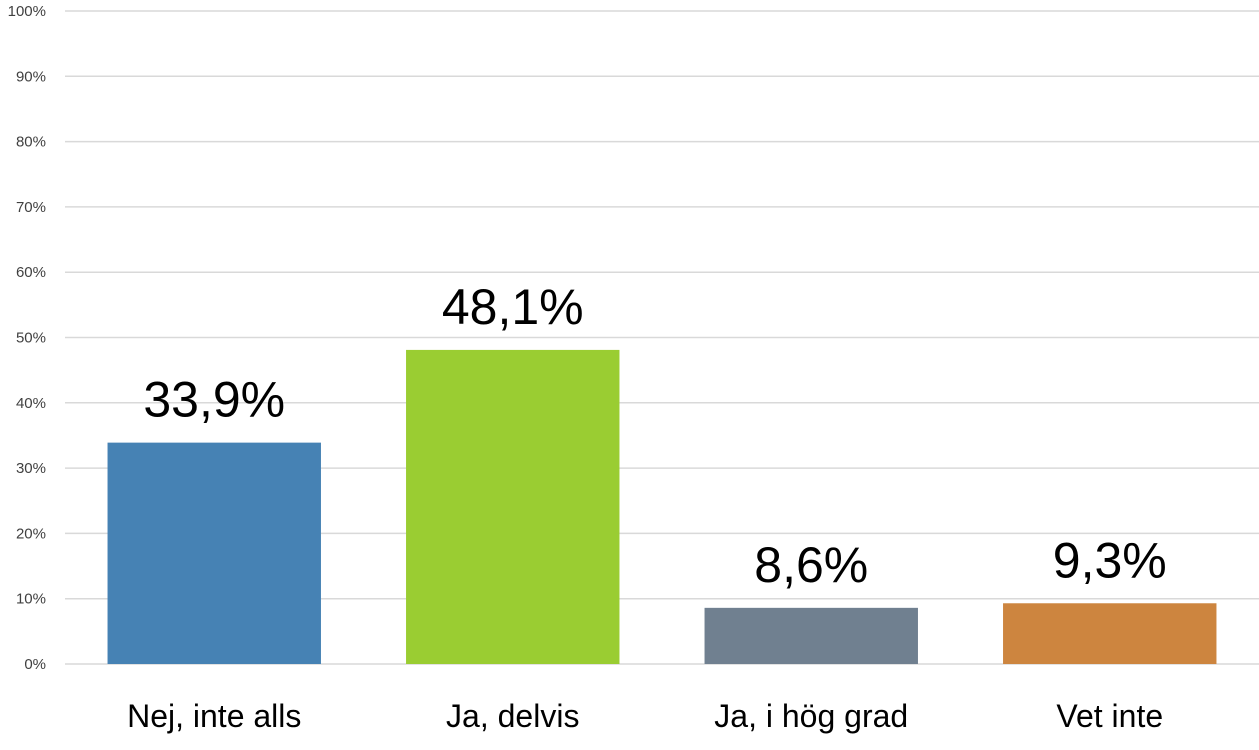 Image resolution: width=1259 pixels, height=750 pixels. I want to click on bar-ja-delvis, so click(513, 506).